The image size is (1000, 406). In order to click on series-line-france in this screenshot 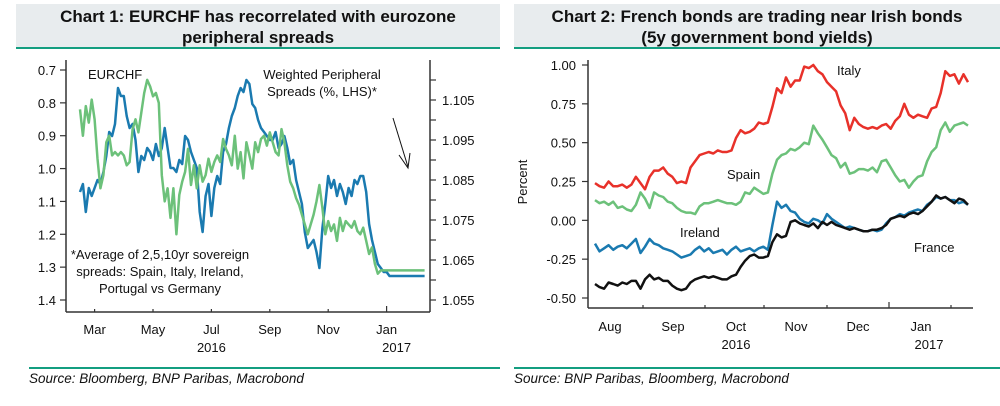, I will do `click(781, 243)`.